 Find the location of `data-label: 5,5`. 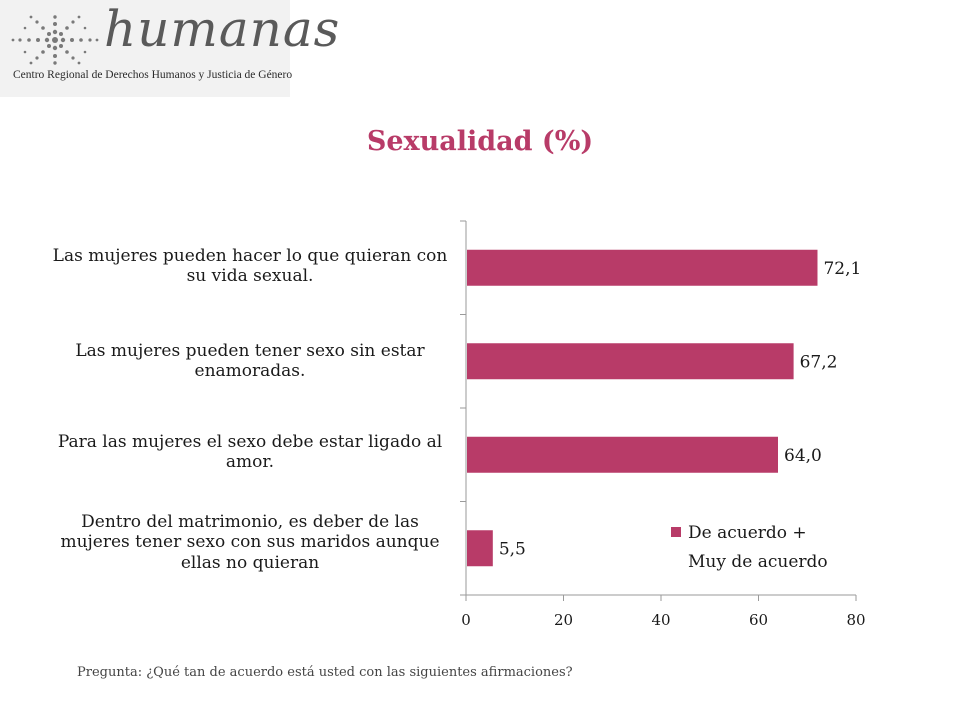

data-label: 5,5 is located at coordinates (512, 549).